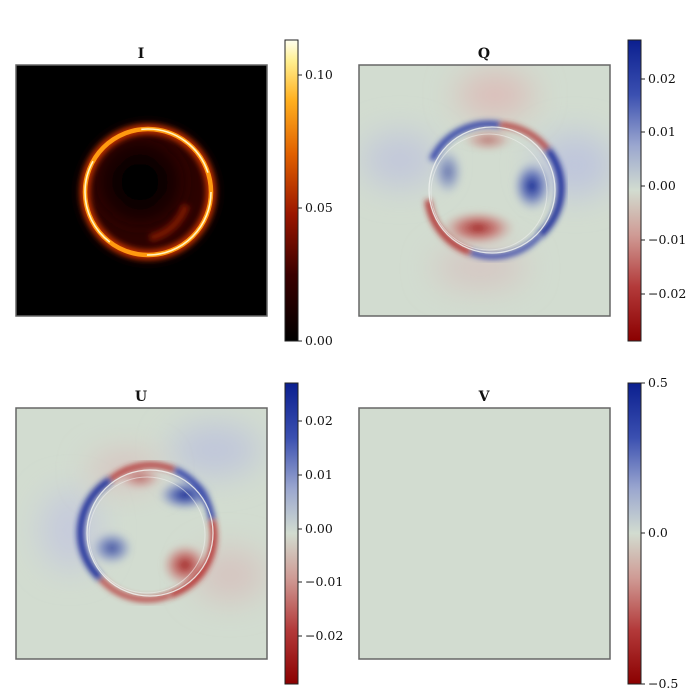  What do you see at coordinates (662, 185) in the screenshot?
I see `colorbar-q-tick: 0.00` at bounding box center [662, 185].